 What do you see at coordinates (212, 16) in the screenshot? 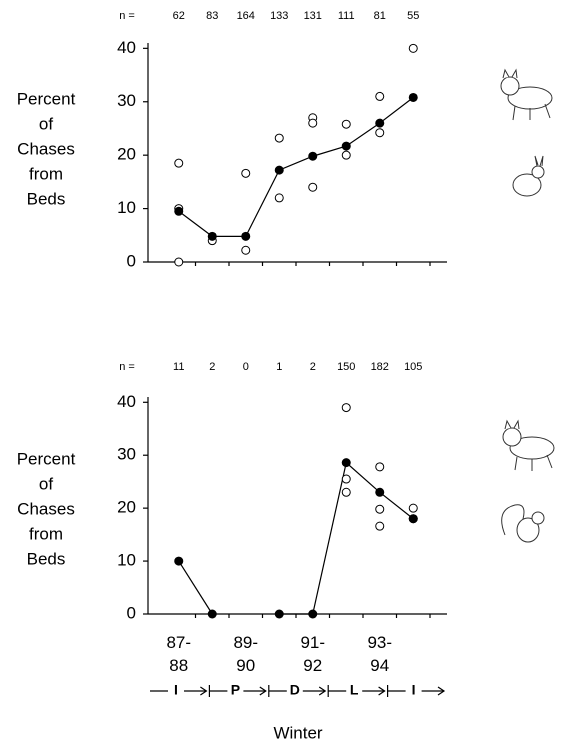
I see `n-label: 83` at bounding box center [212, 16].